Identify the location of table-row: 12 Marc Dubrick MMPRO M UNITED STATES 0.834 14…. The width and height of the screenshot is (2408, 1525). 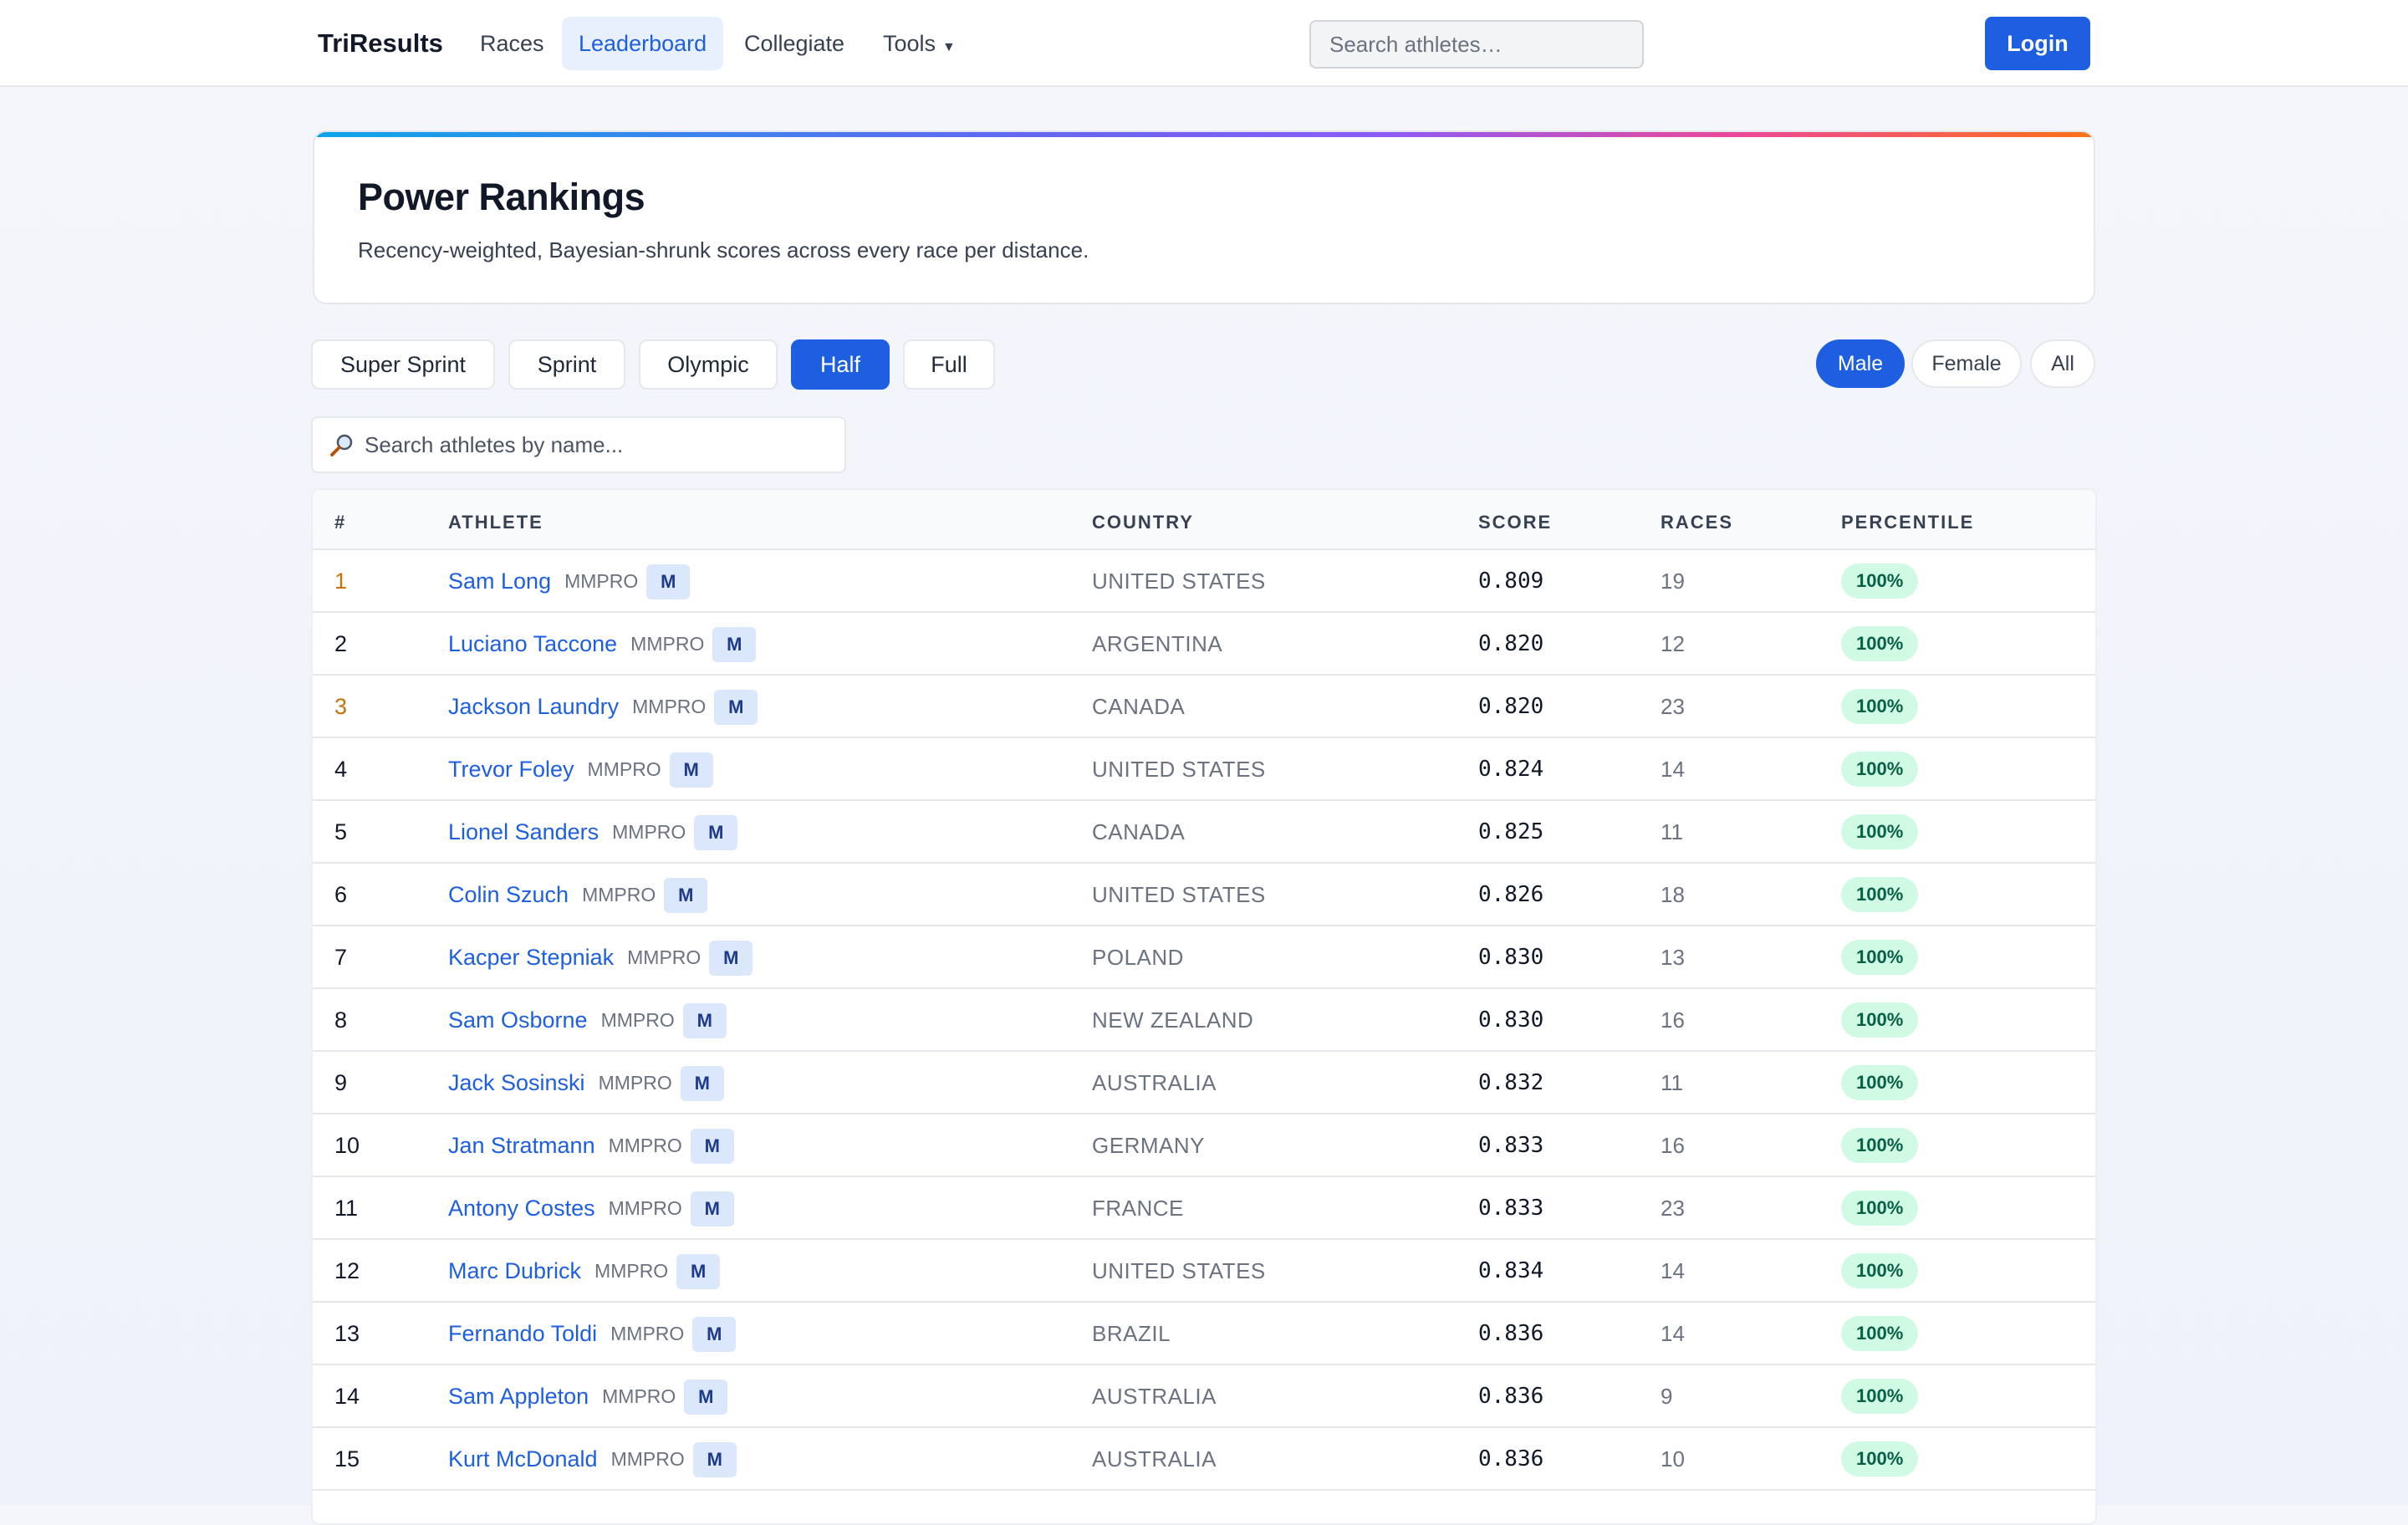
(1204, 1271).